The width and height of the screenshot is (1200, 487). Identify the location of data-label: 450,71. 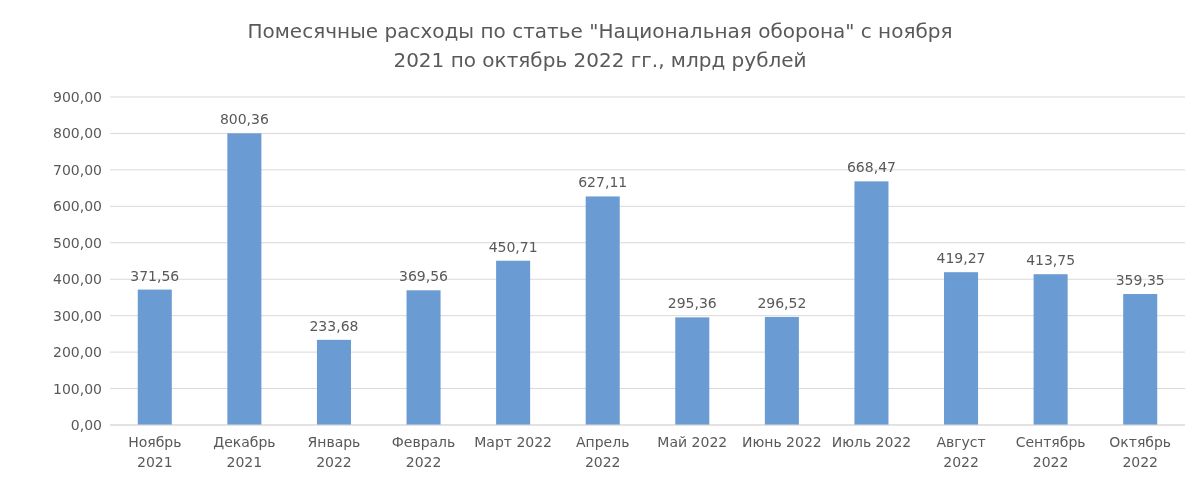
(513, 246).